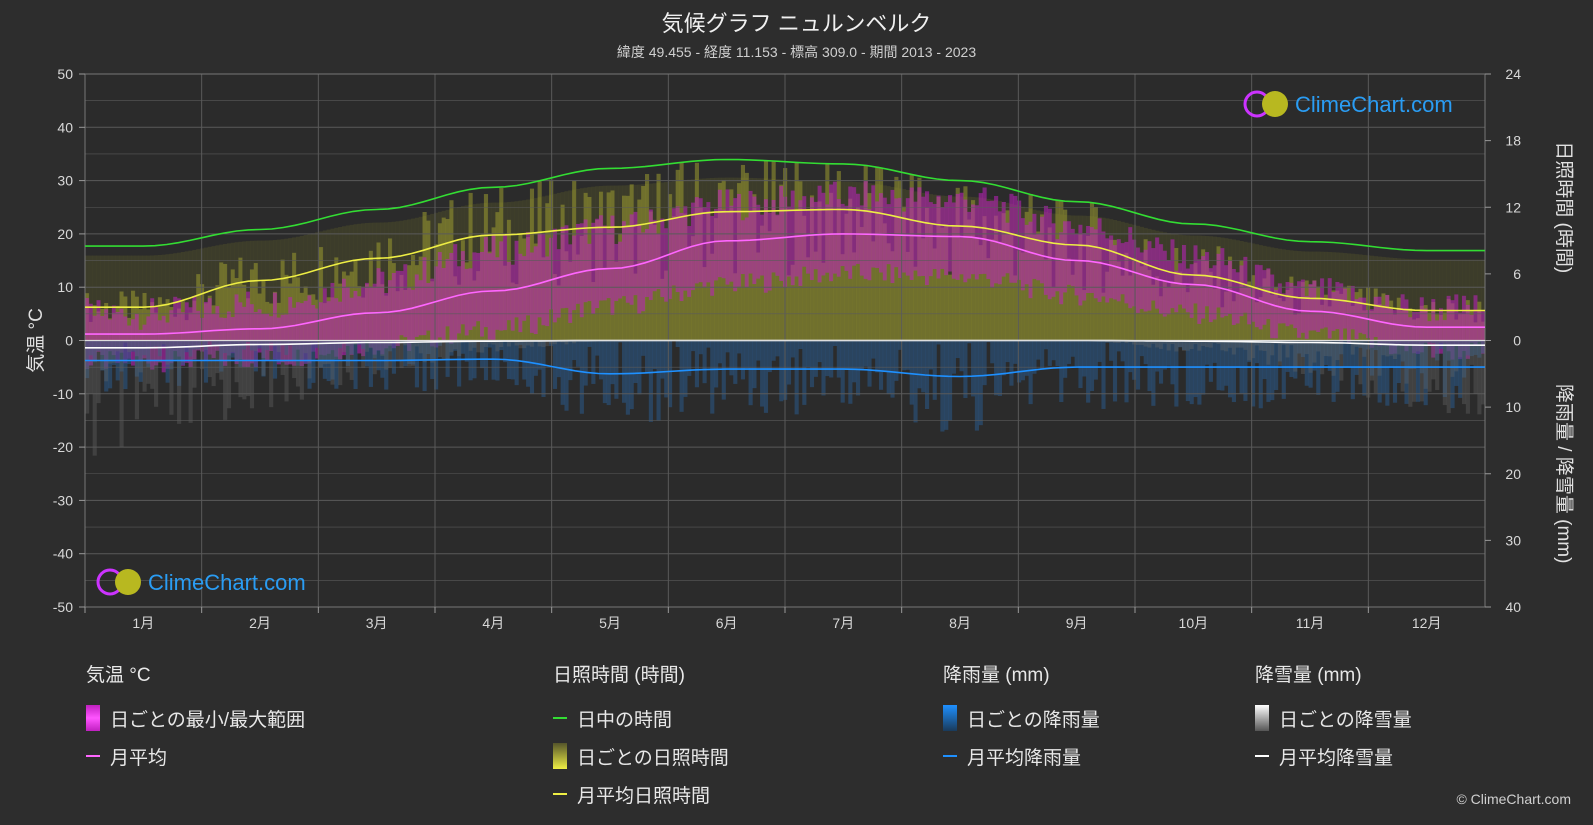 The width and height of the screenshot is (1593, 825). What do you see at coordinates (195, 717) in the screenshot?
I see `legend-temp: 気温 °C 日ごとの最小/最大範囲 月平均` at bounding box center [195, 717].